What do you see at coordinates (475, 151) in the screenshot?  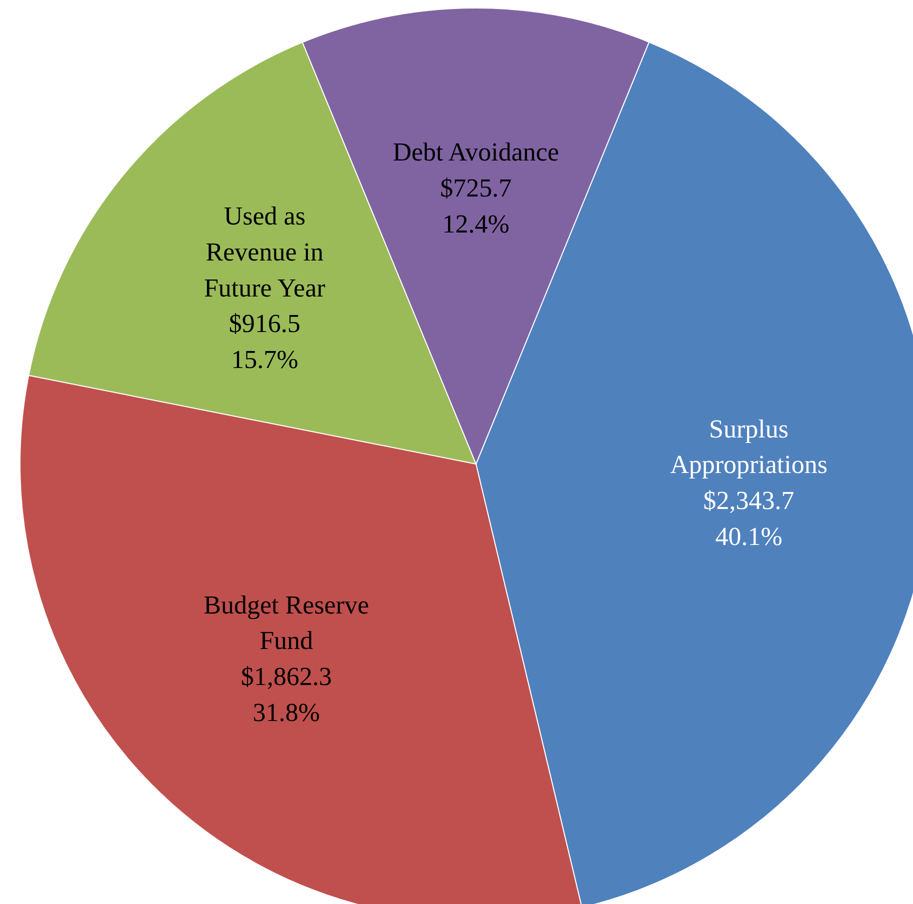 I see `slice-label: Debt Avoidance` at bounding box center [475, 151].